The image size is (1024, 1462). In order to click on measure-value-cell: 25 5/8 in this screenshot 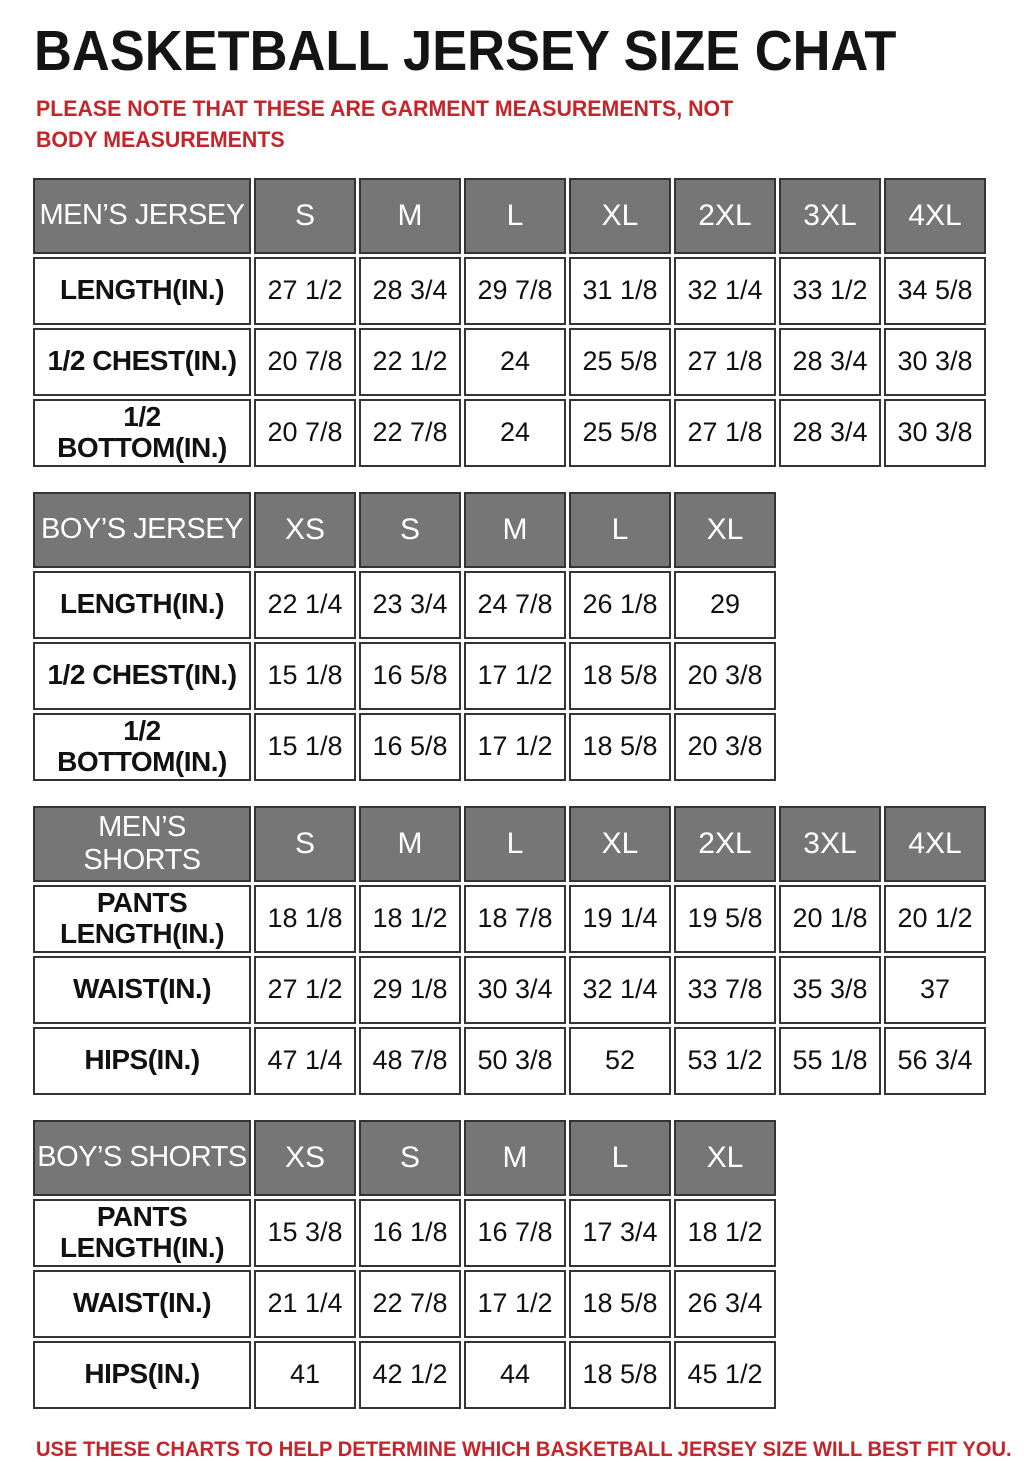, I will do `click(620, 432)`.